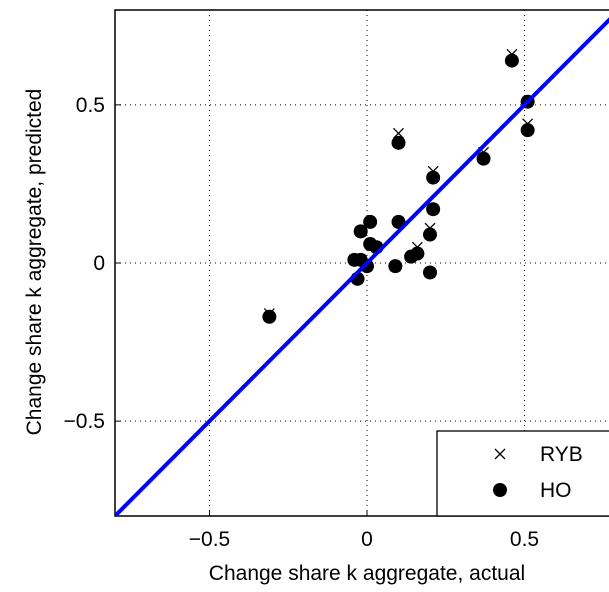 This screenshot has width=609, height=592. What do you see at coordinates (90, 105) in the screenshot?
I see `y-tick-label: 0.5` at bounding box center [90, 105].